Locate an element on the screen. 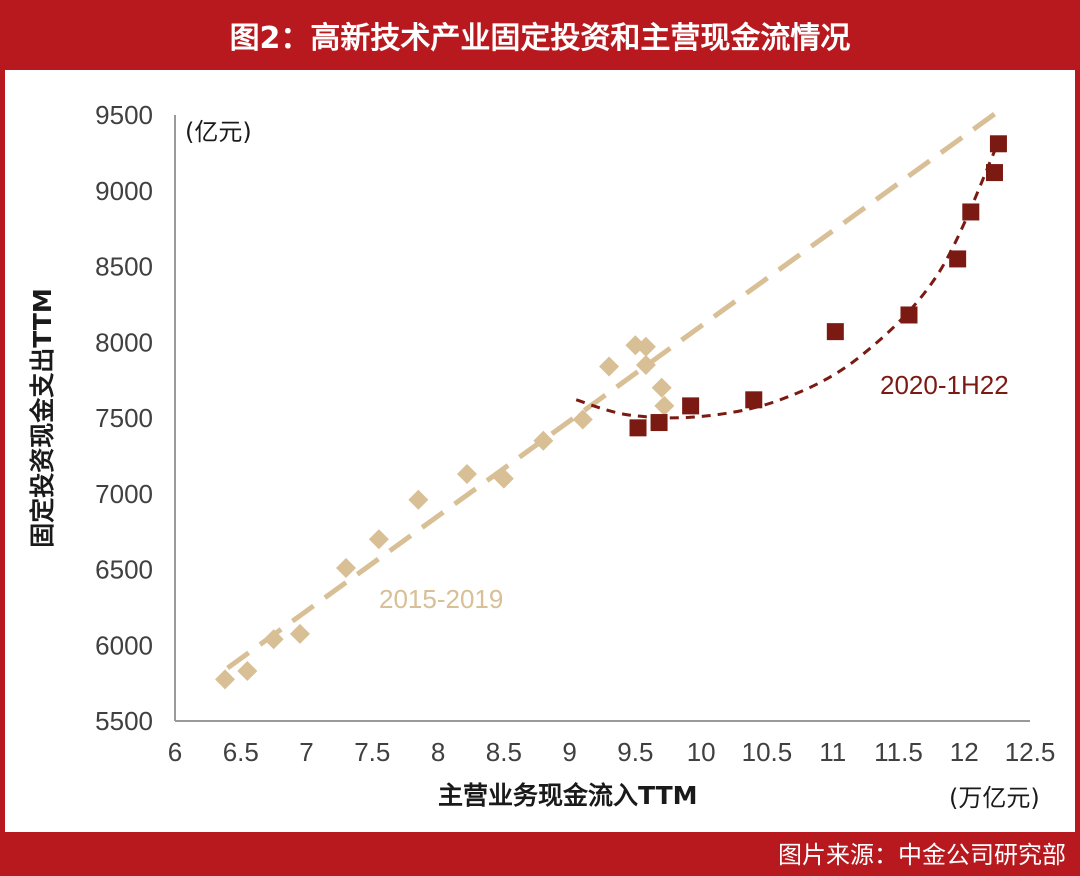 Image resolution: width=1080 pixels, height=876 pixels. x-tick-label: 8 is located at coordinates (438, 752).